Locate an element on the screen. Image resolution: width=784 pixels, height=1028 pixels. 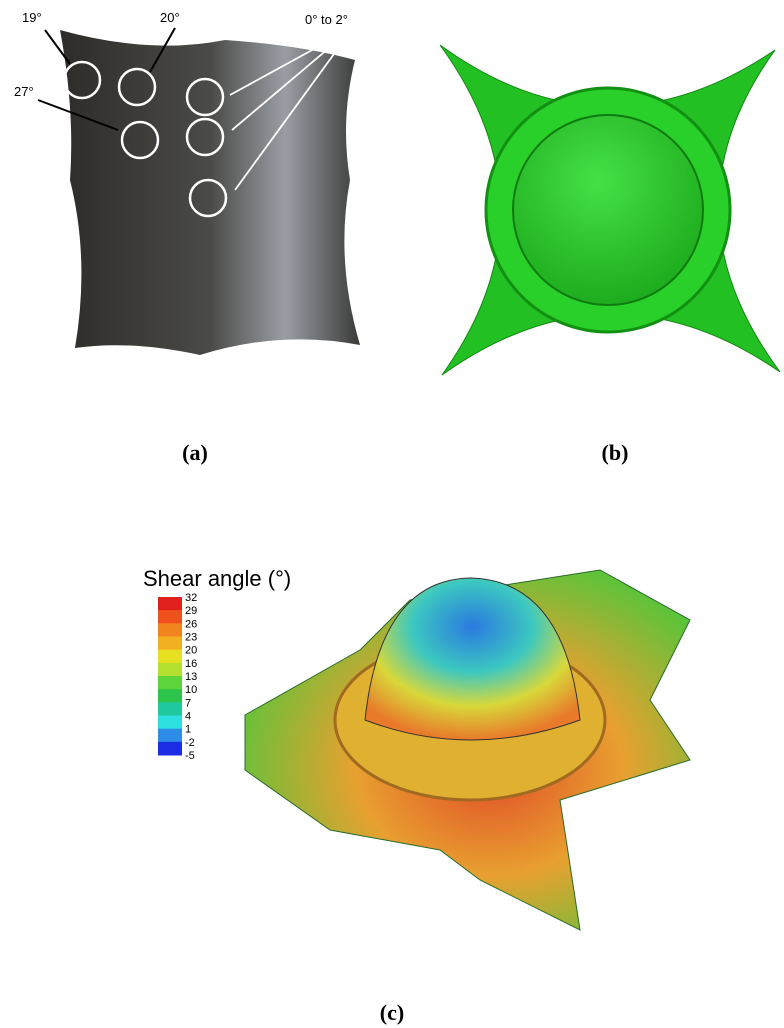
caption: (a) is located at coordinates (195, 452).